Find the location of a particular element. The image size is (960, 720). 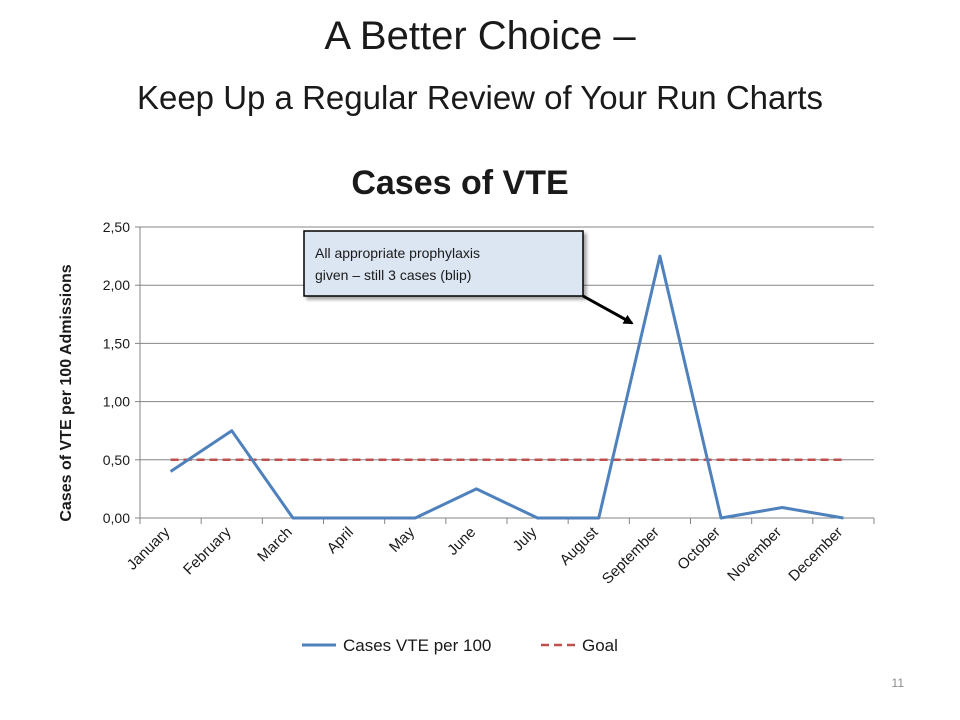

x-tick-label: June is located at coordinates (461, 541).